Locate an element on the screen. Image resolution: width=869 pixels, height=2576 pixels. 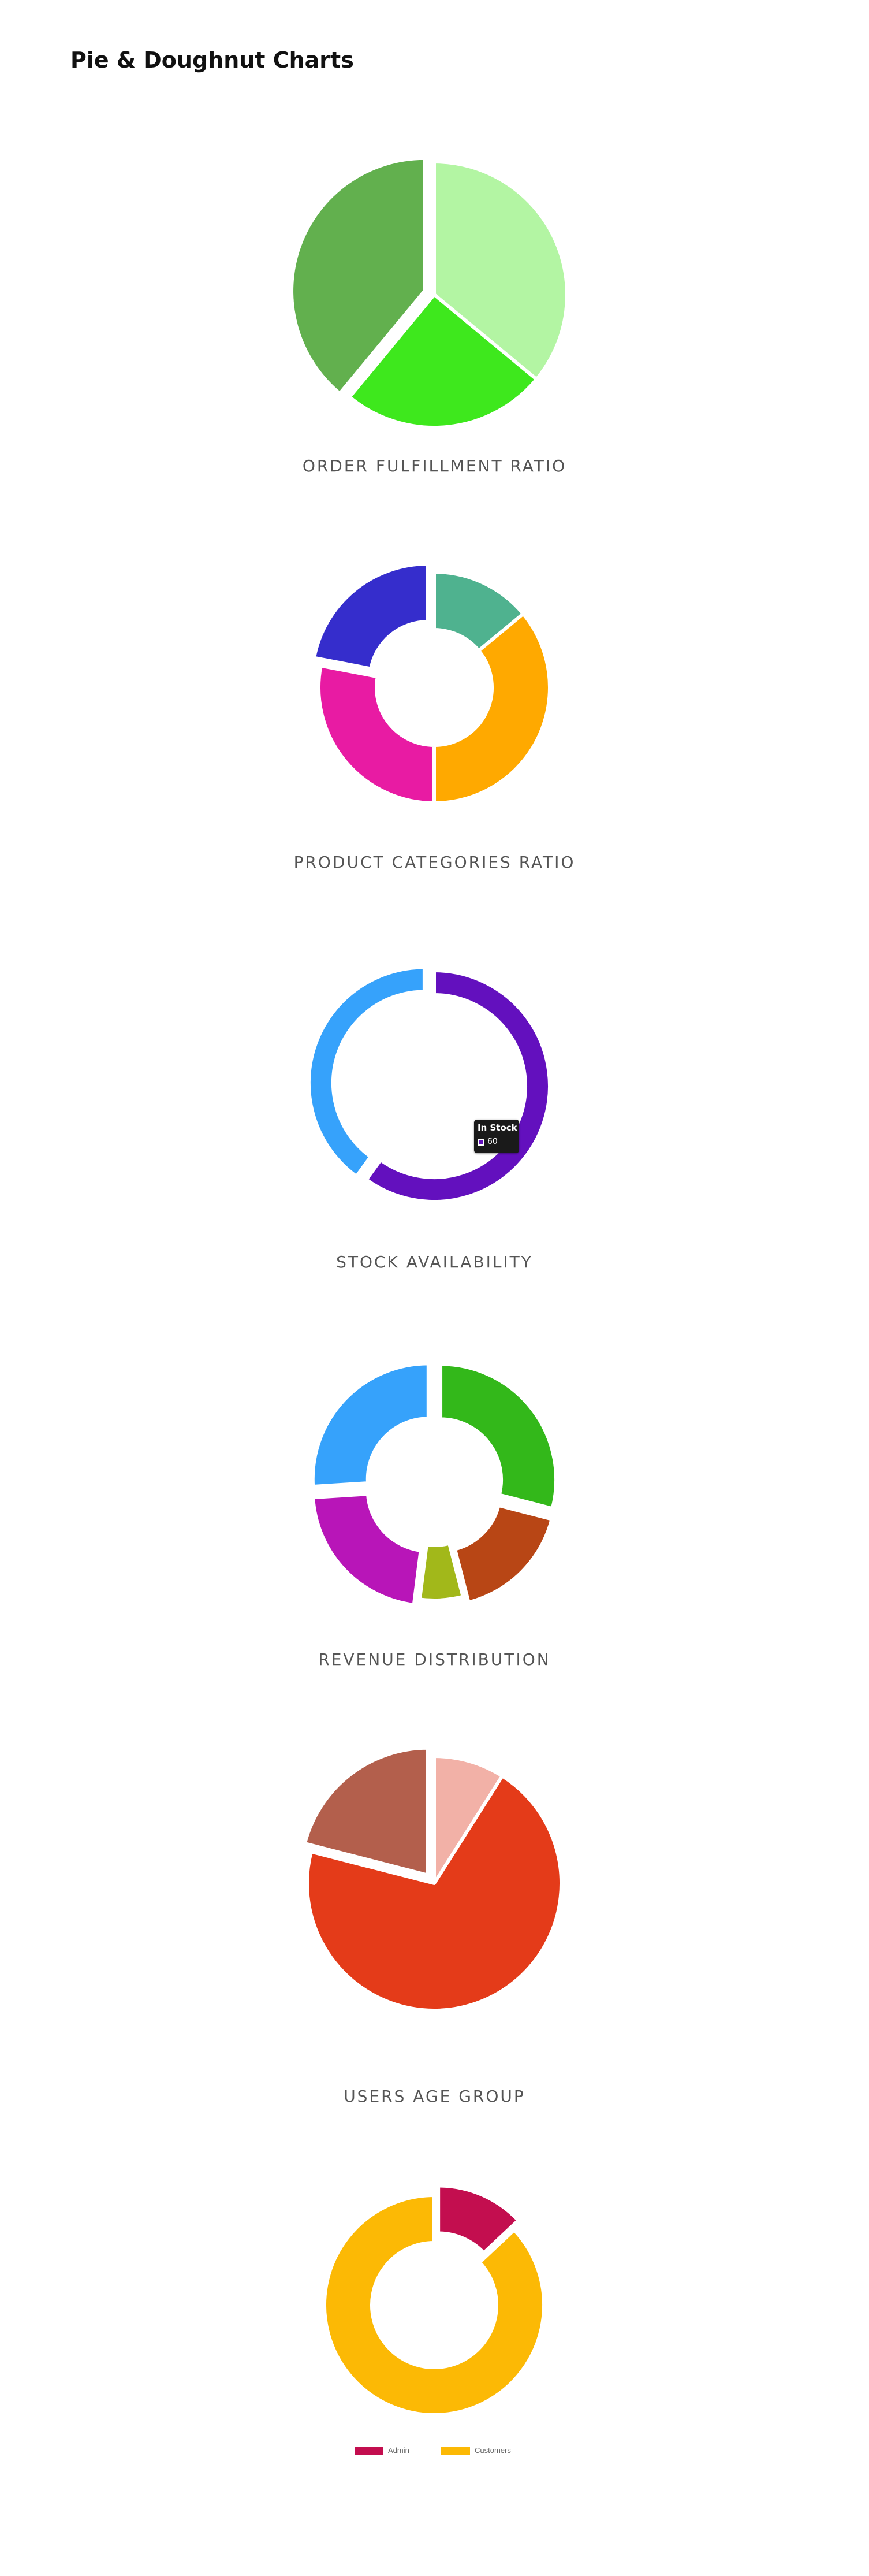
stock-availability-caption: STOCK AVAILABILITY is located at coordinates (434, 1262).